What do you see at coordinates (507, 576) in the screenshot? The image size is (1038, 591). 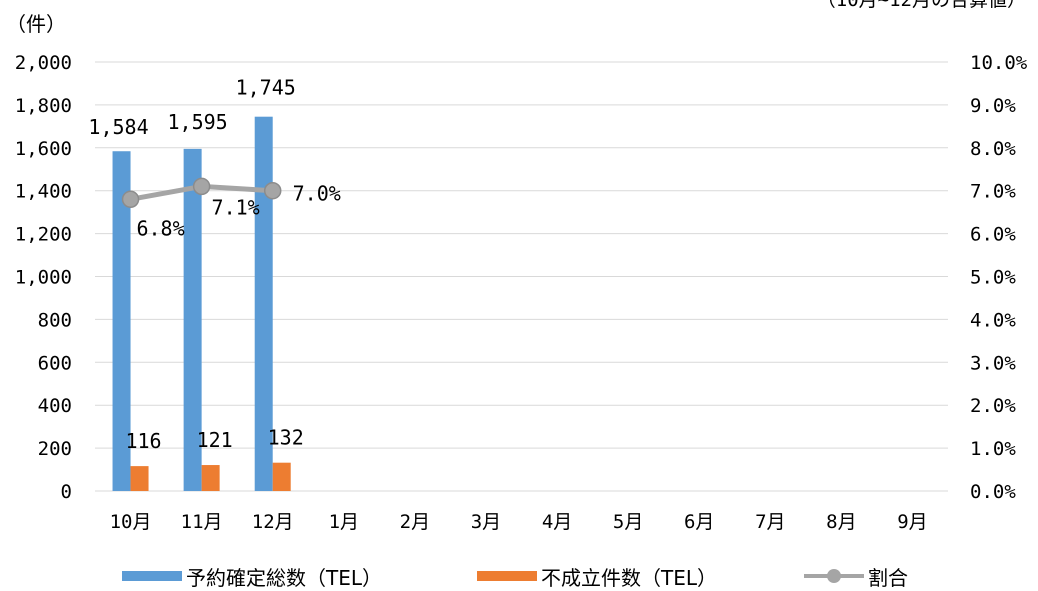 I see `legend-swatch-fail` at bounding box center [507, 576].